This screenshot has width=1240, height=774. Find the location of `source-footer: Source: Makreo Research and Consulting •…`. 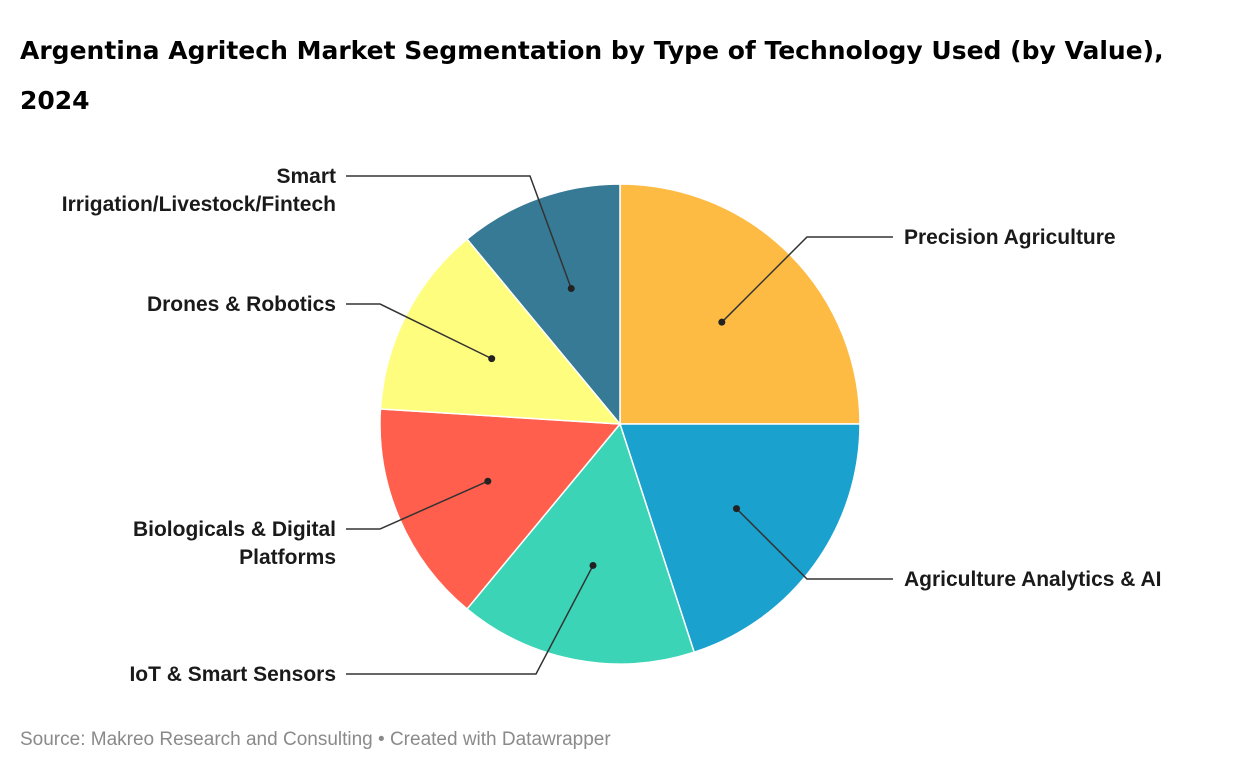

source-footer: Source: Makreo Research and Consulting •… is located at coordinates (315, 739).